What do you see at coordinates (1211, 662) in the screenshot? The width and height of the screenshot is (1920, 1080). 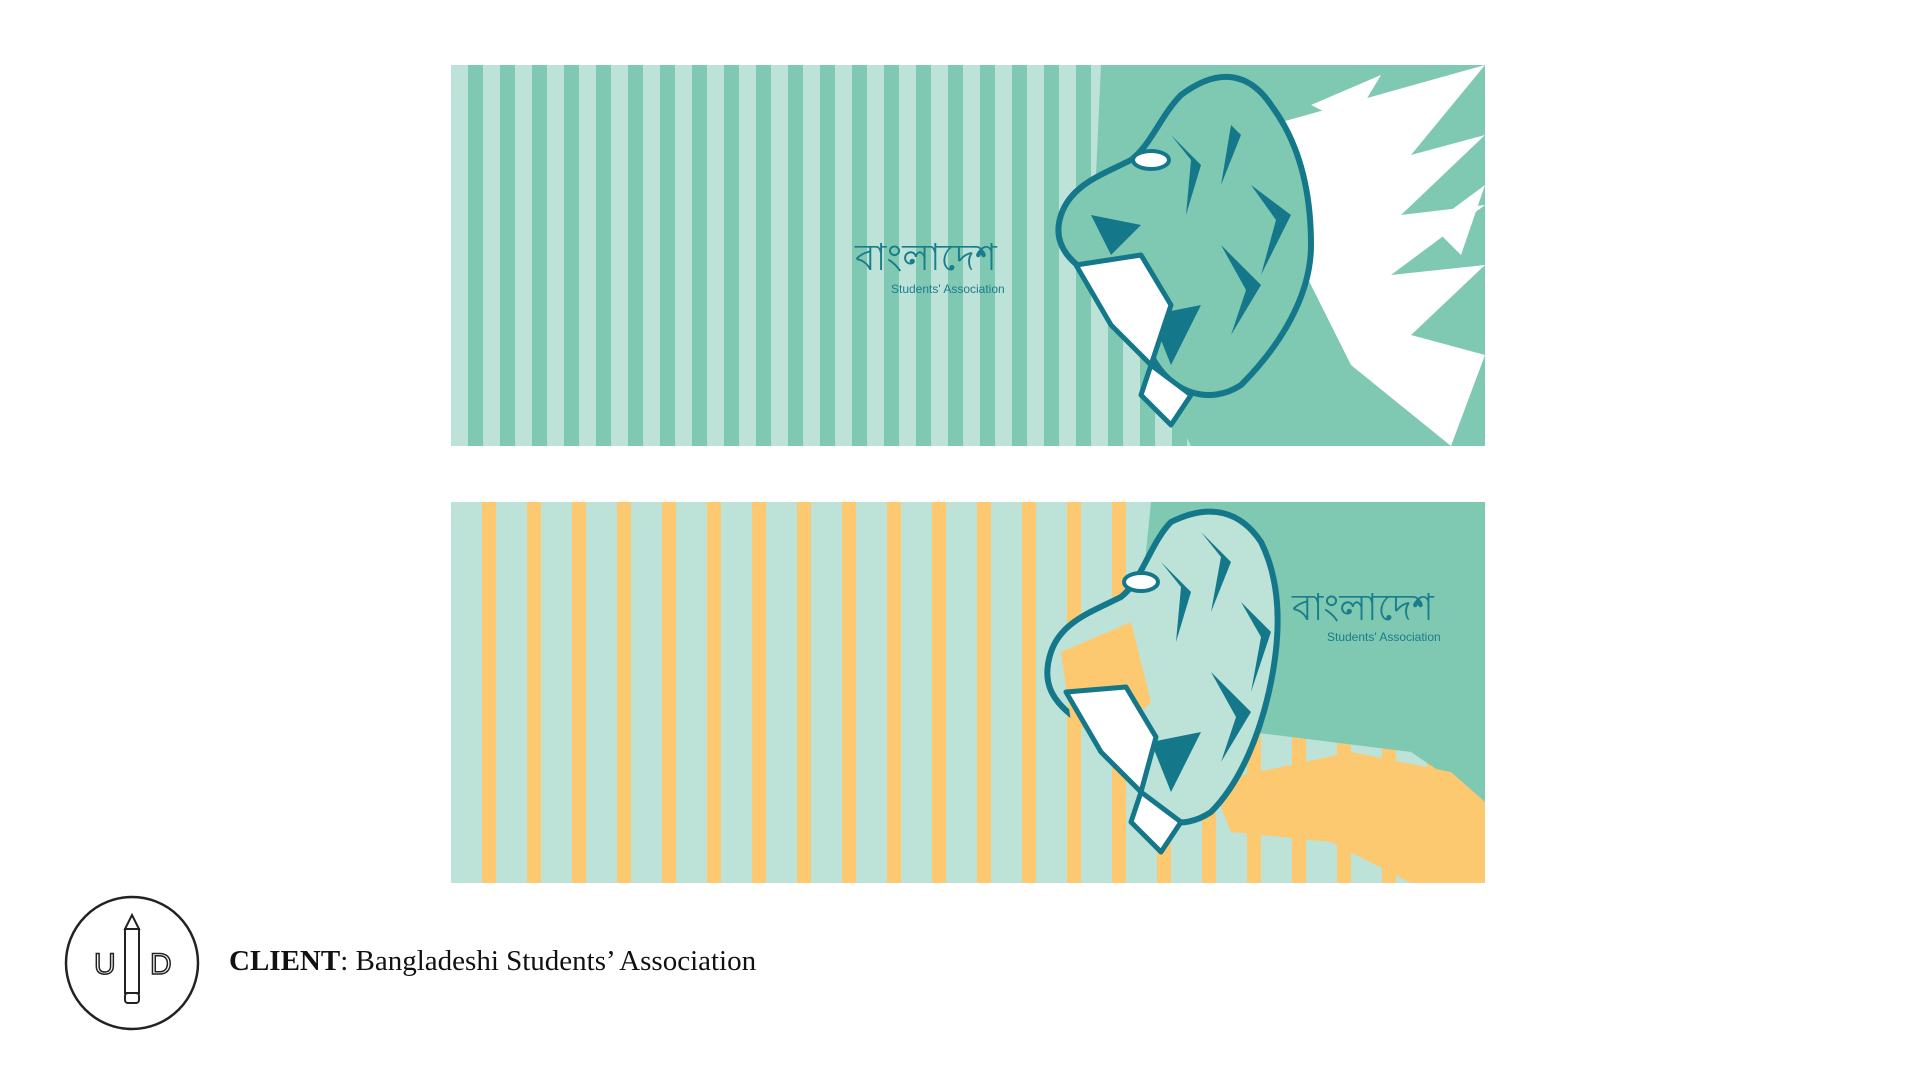 I see `tiger-stripes` at bounding box center [1211, 662].